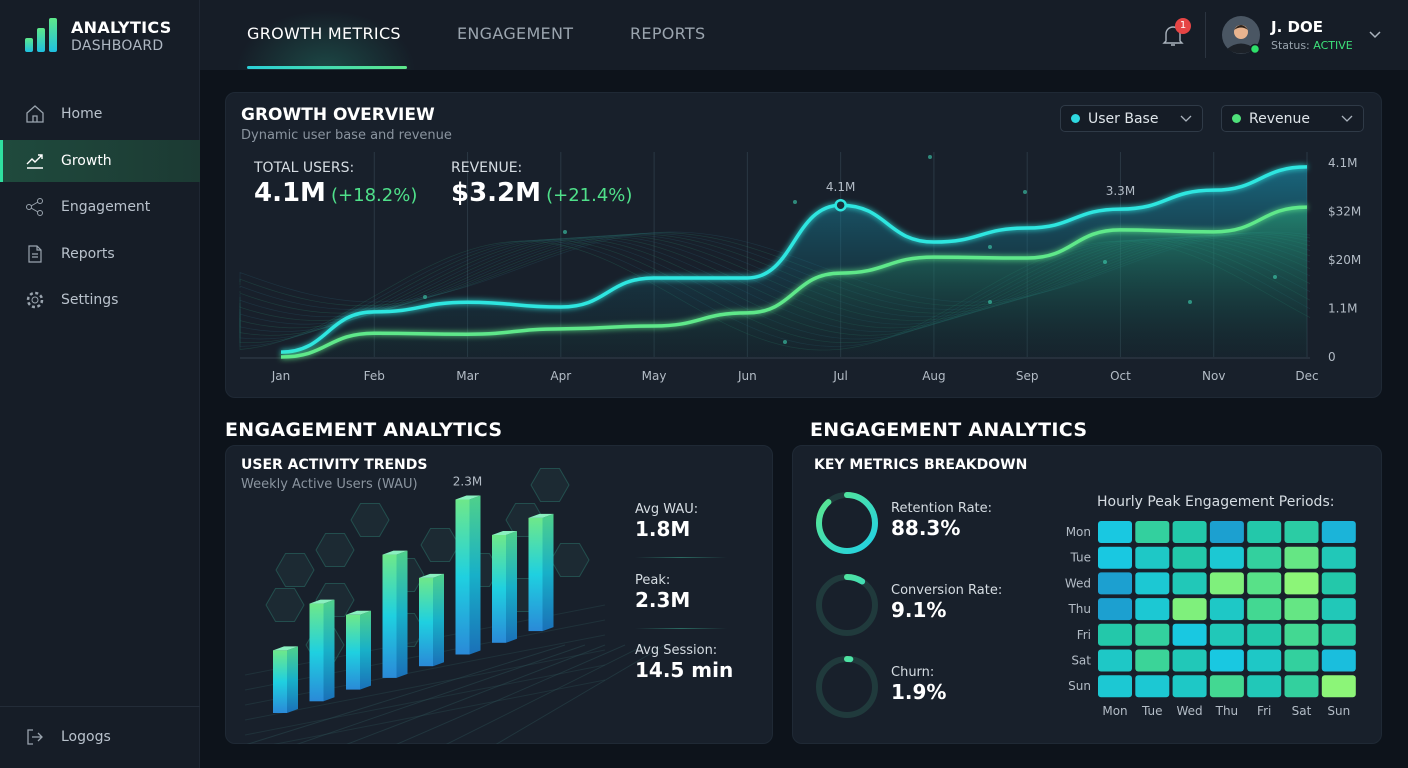 This screenshot has height=768, width=1408. I want to click on heatmap-col-label: Wed, so click(1190, 711).